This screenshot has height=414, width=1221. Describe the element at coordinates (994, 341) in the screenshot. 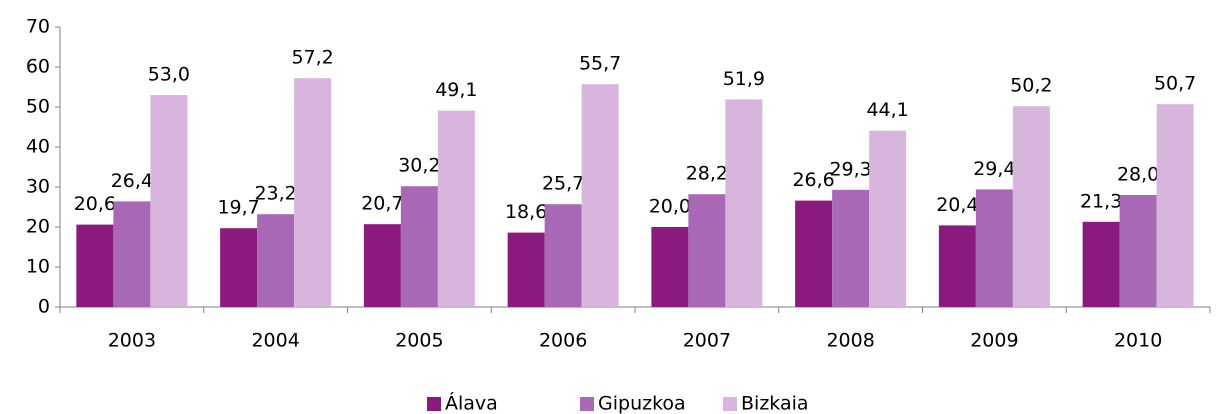

I see `x-tick-label: 2009` at that location.